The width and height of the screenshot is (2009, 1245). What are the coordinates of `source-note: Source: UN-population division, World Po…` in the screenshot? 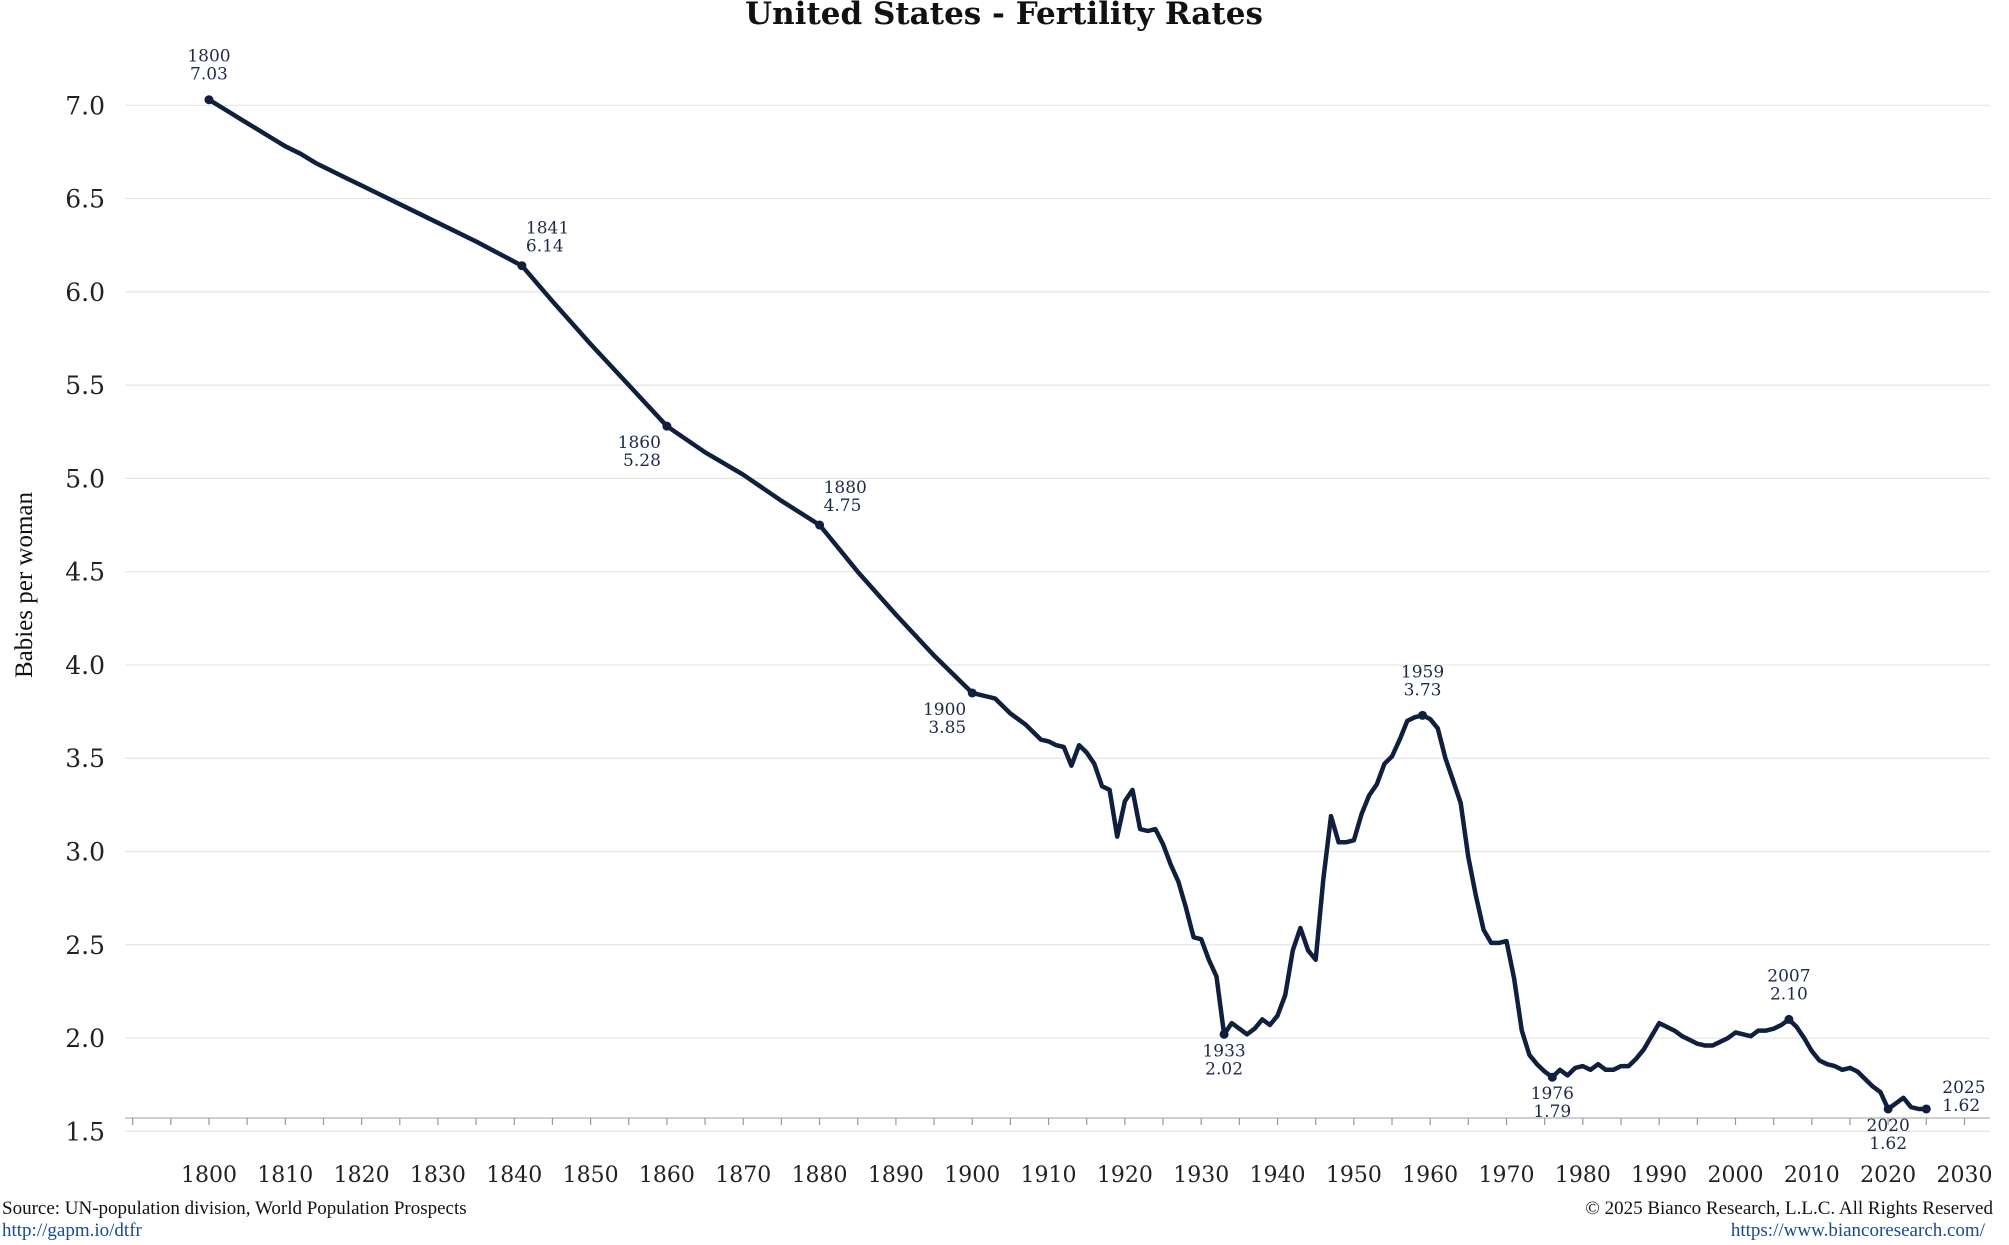 It's located at (234, 1208).